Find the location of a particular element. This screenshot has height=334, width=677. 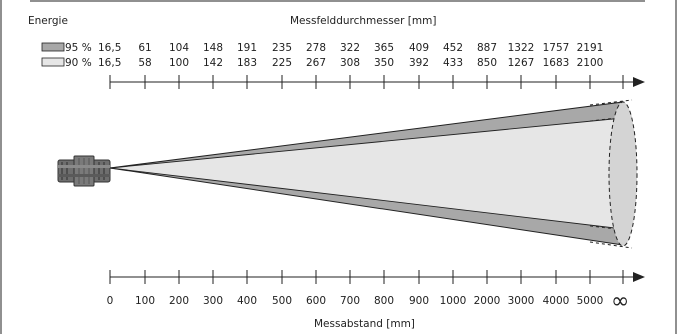

spot-value-90: 2100 is located at coordinates (590, 63).